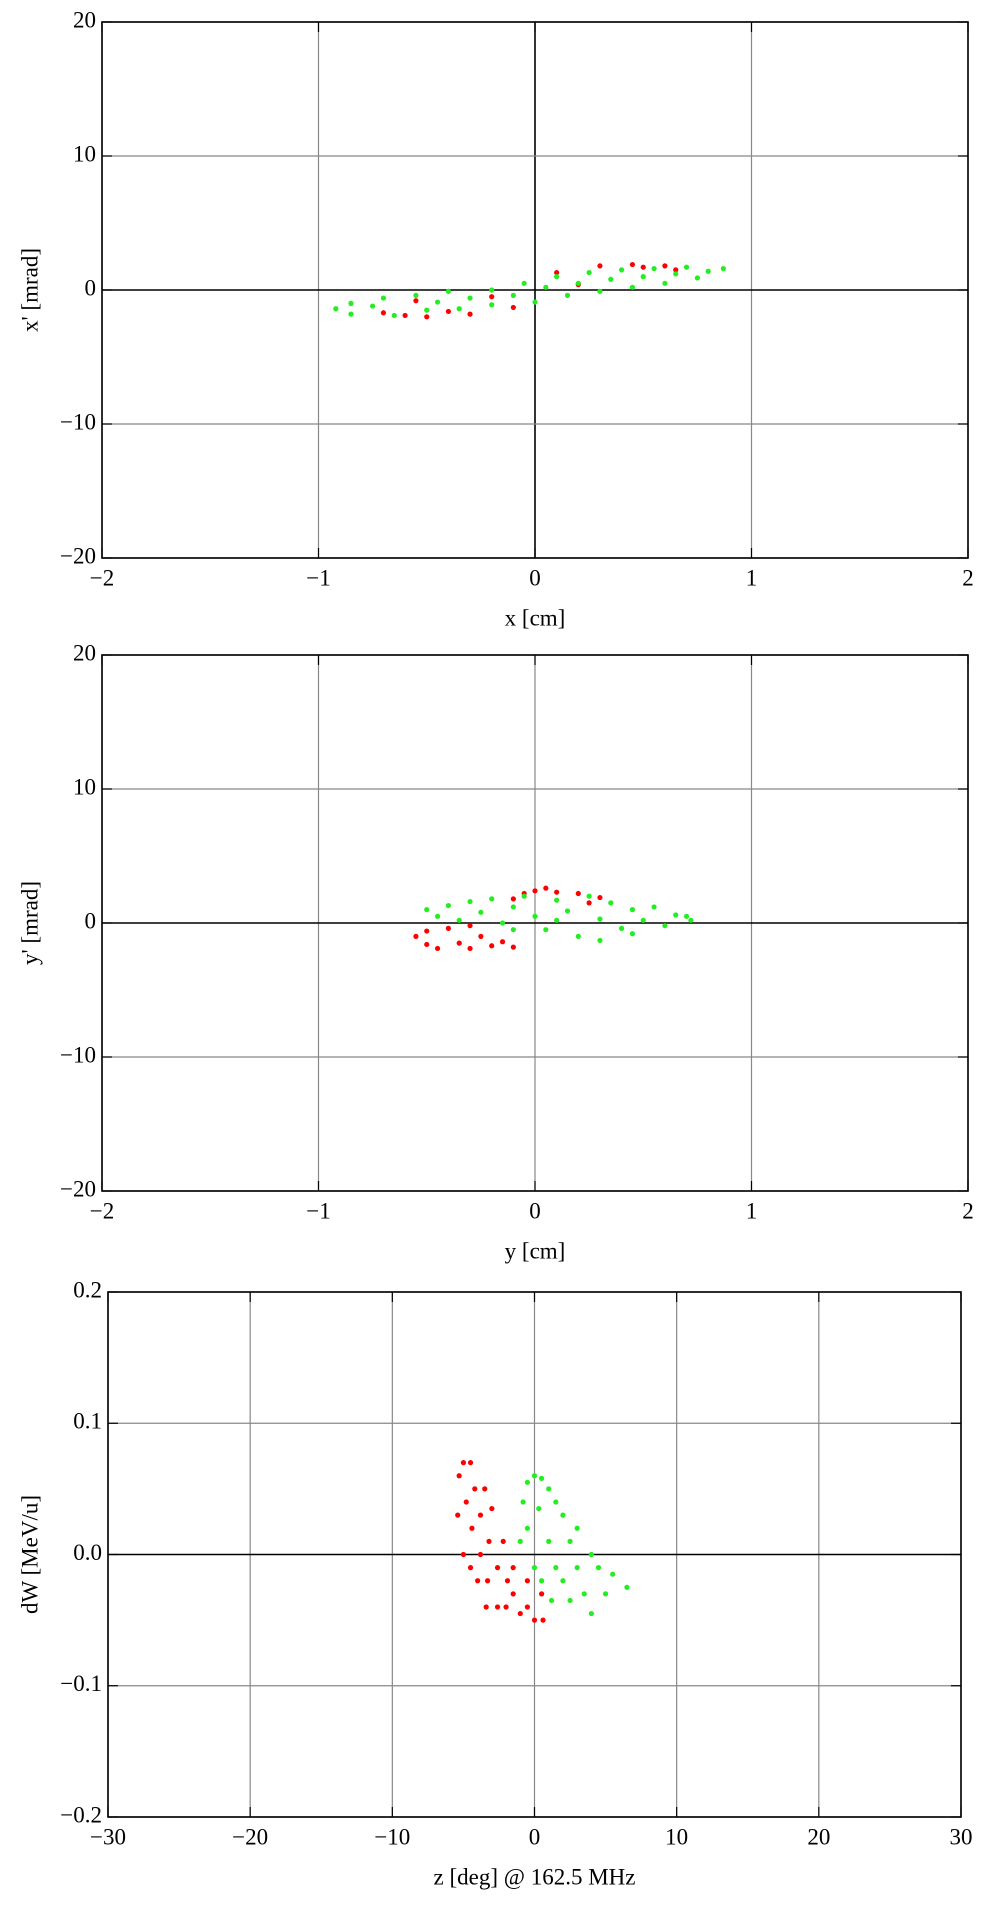  What do you see at coordinates (968, 1210) in the screenshot?
I see `x-tick-label: 2` at bounding box center [968, 1210].